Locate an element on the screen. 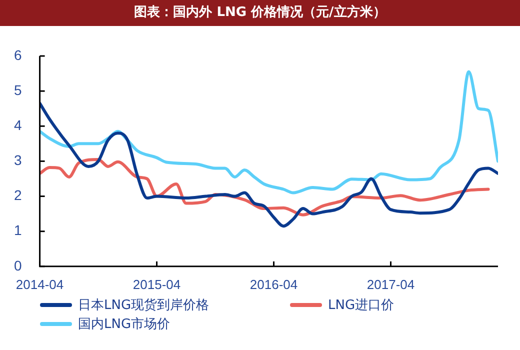  y-tick-label: 3 is located at coordinates (18, 160).